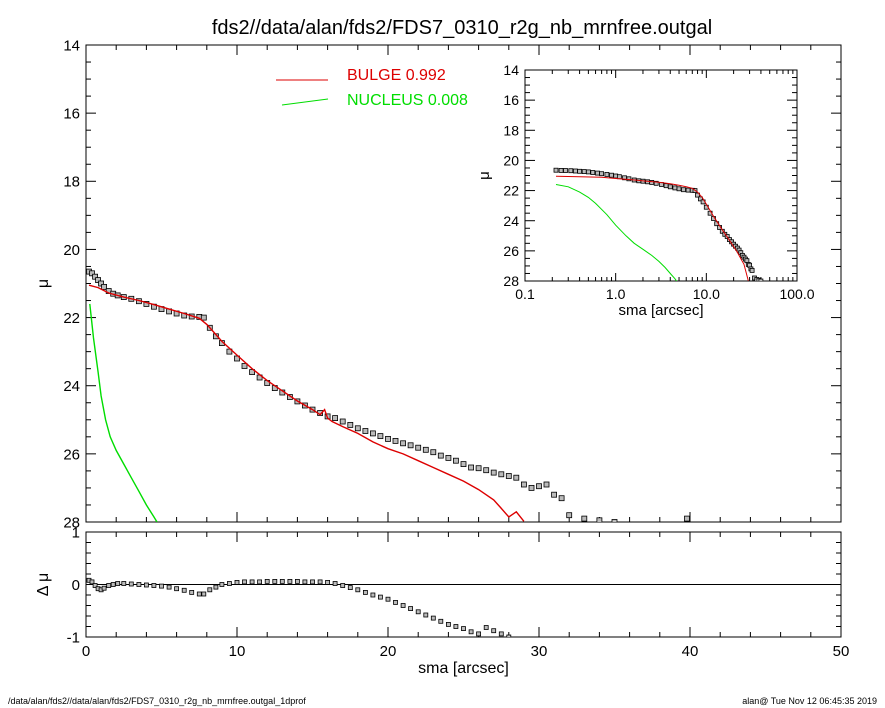  Describe the element at coordinates (123, 412) in the screenshot. I see `main-nucleus-line` at that location.